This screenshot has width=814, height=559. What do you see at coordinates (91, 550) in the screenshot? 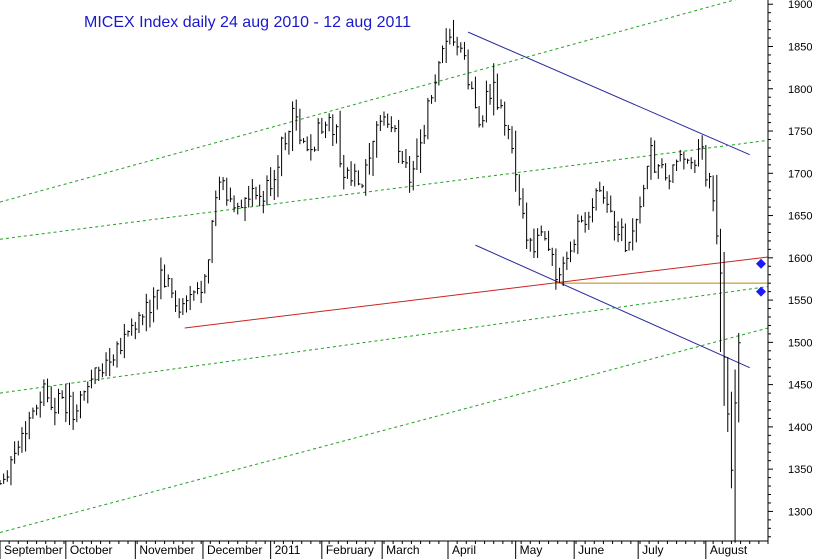
I see `month-label: October` at bounding box center [91, 550].